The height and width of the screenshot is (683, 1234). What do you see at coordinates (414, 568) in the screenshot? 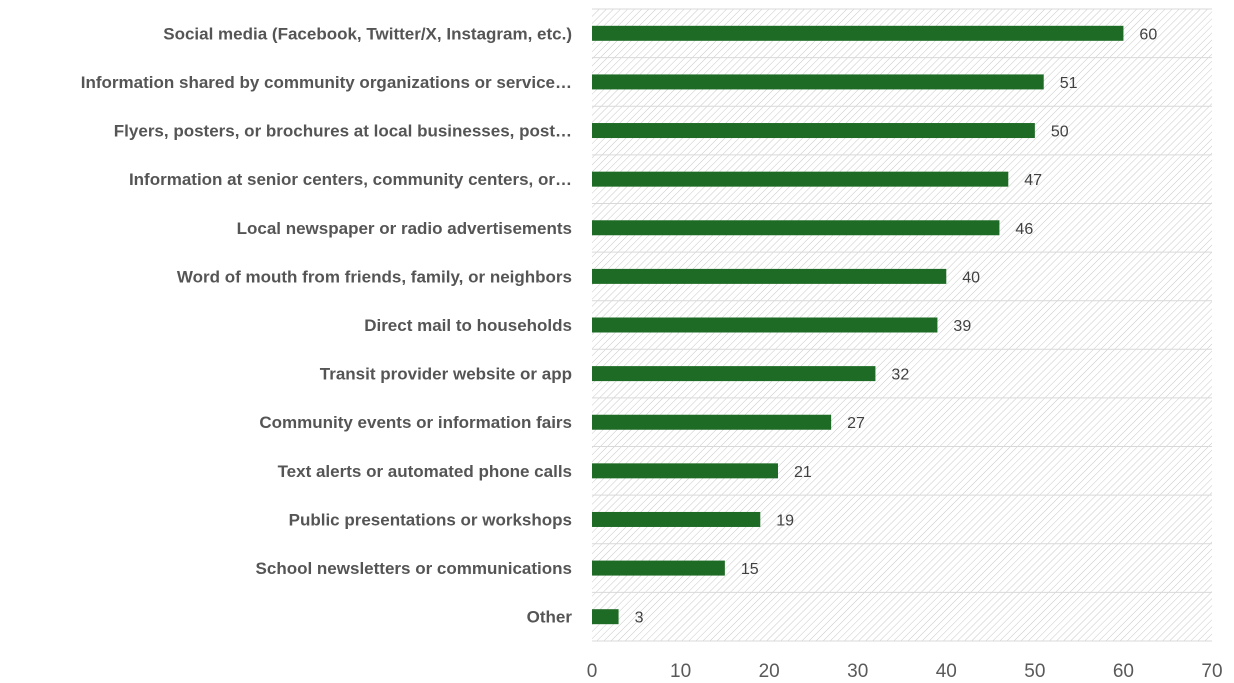
I see `category-label: School newsletters or communications` at bounding box center [414, 568].